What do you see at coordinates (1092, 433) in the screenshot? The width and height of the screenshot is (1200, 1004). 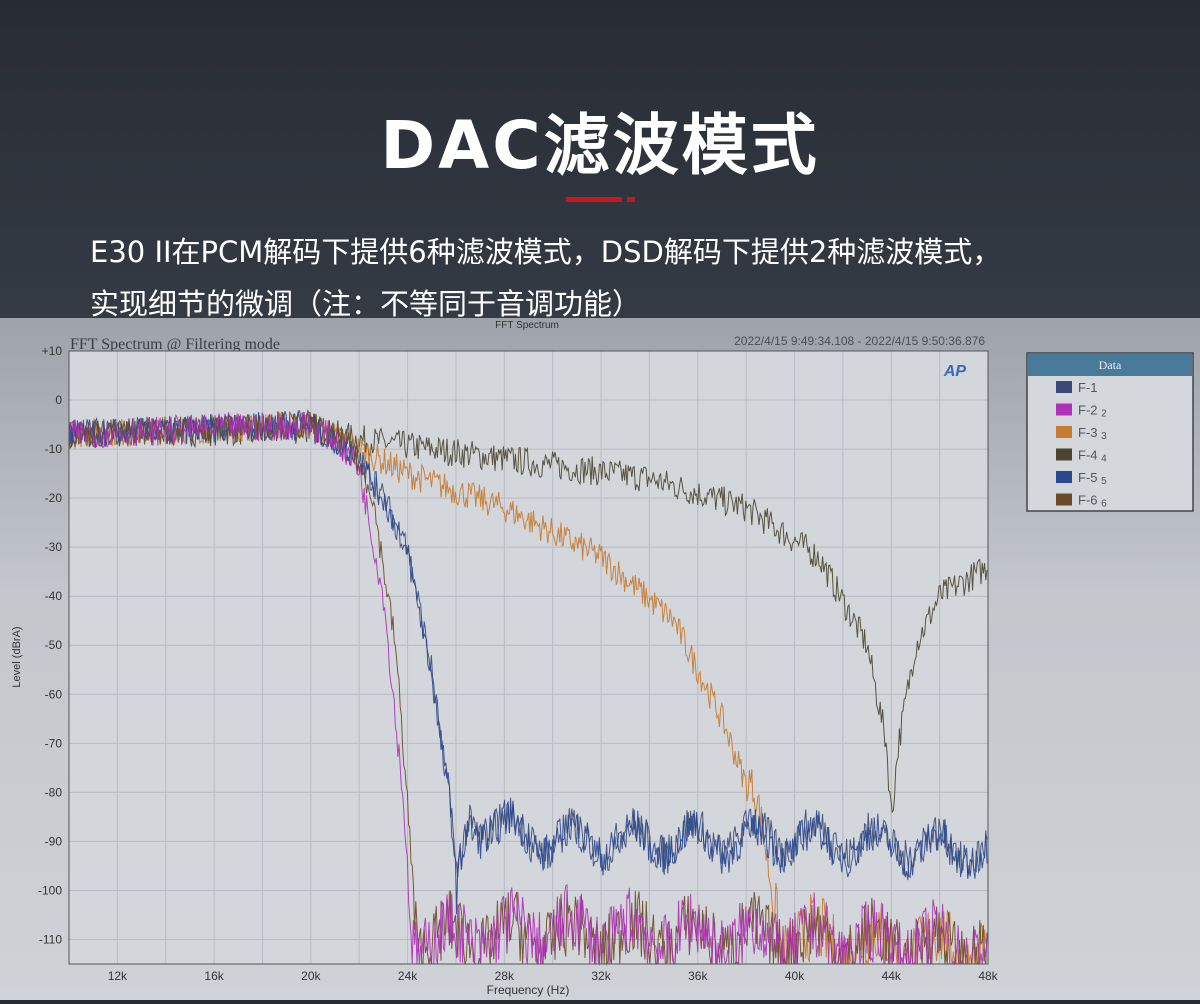 I see `legend-entry: F-3 3` at bounding box center [1092, 433].